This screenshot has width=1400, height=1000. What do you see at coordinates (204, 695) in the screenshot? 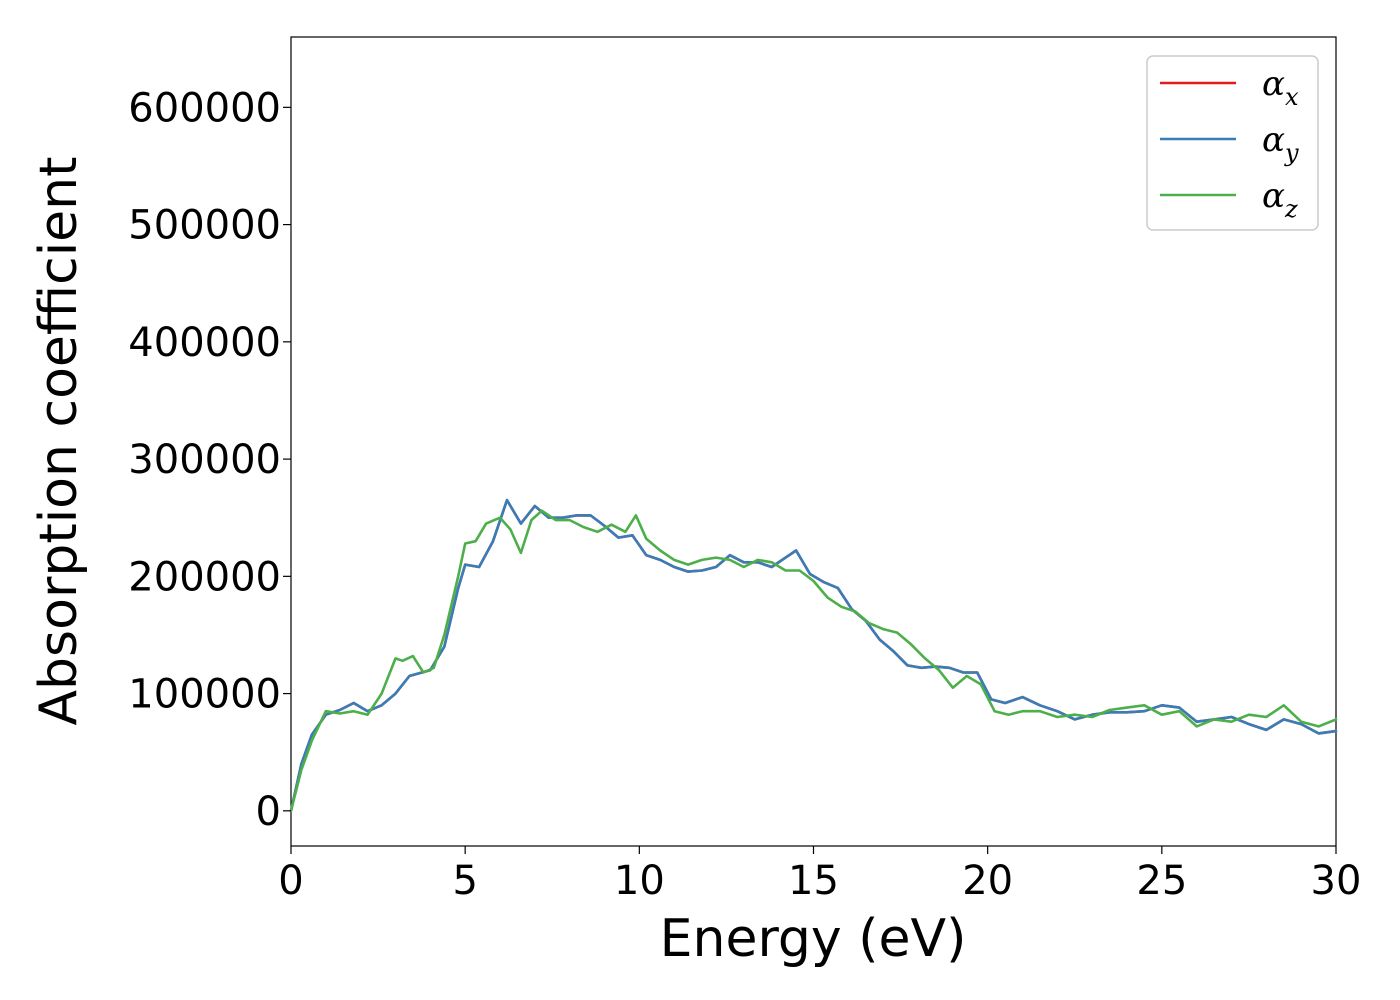
I see `y-tick-label: 100000` at bounding box center [204, 695].